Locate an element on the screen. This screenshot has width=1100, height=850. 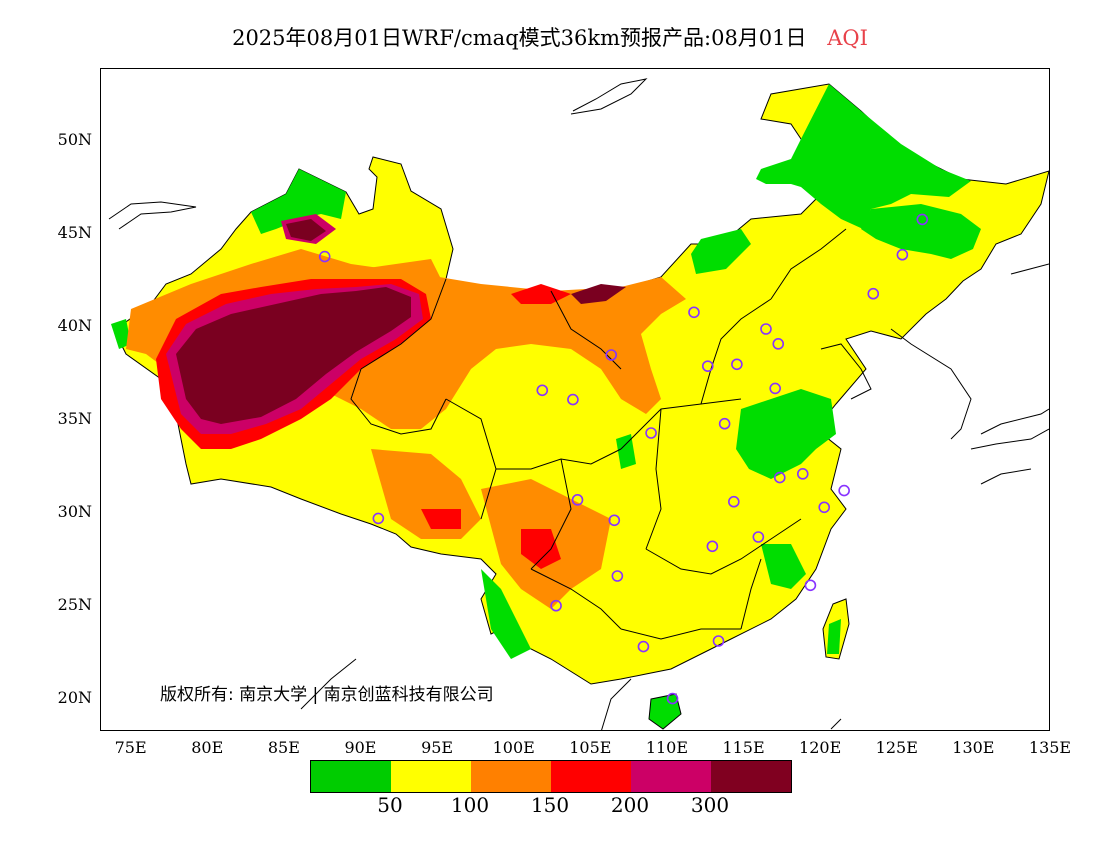
hainan-landmass is located at coordinates (665, 711).